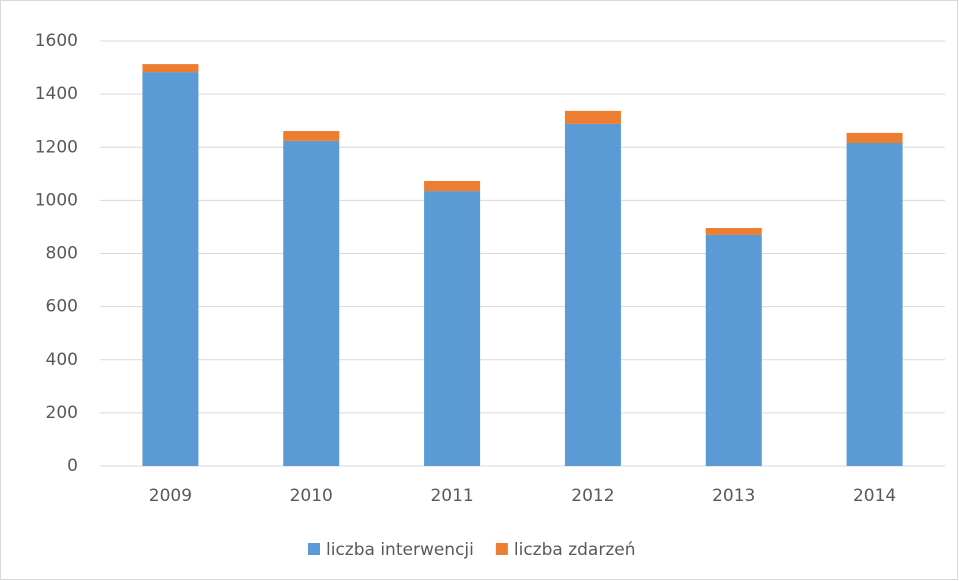 The image size is (959, 581). Describe the element at coordinates (311, 496) in the screenshot. I see `x-tick-label: 2010` at that location.